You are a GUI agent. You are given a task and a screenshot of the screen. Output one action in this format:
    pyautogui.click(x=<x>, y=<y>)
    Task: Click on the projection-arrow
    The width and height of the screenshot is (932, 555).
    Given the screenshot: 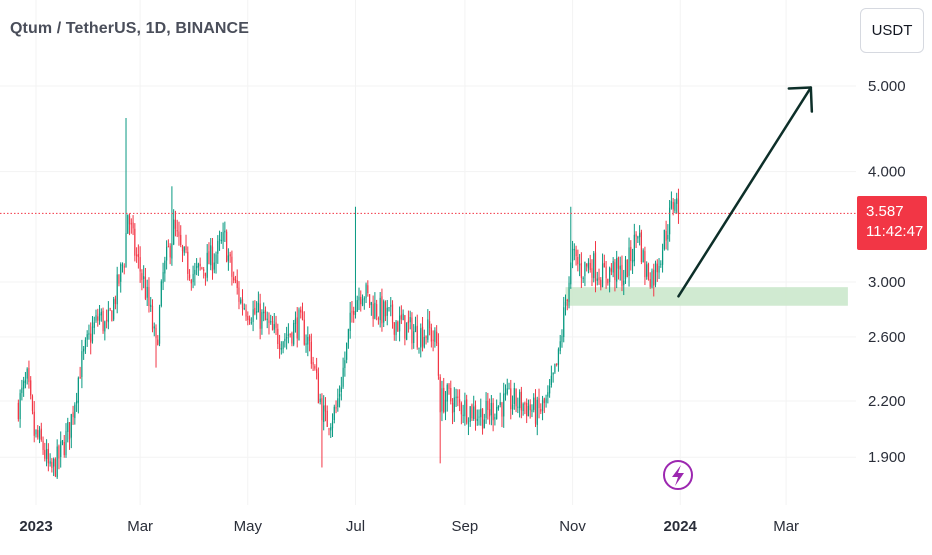 What is the action you would take?
    pyautogui.click(x=745, y=192)
    